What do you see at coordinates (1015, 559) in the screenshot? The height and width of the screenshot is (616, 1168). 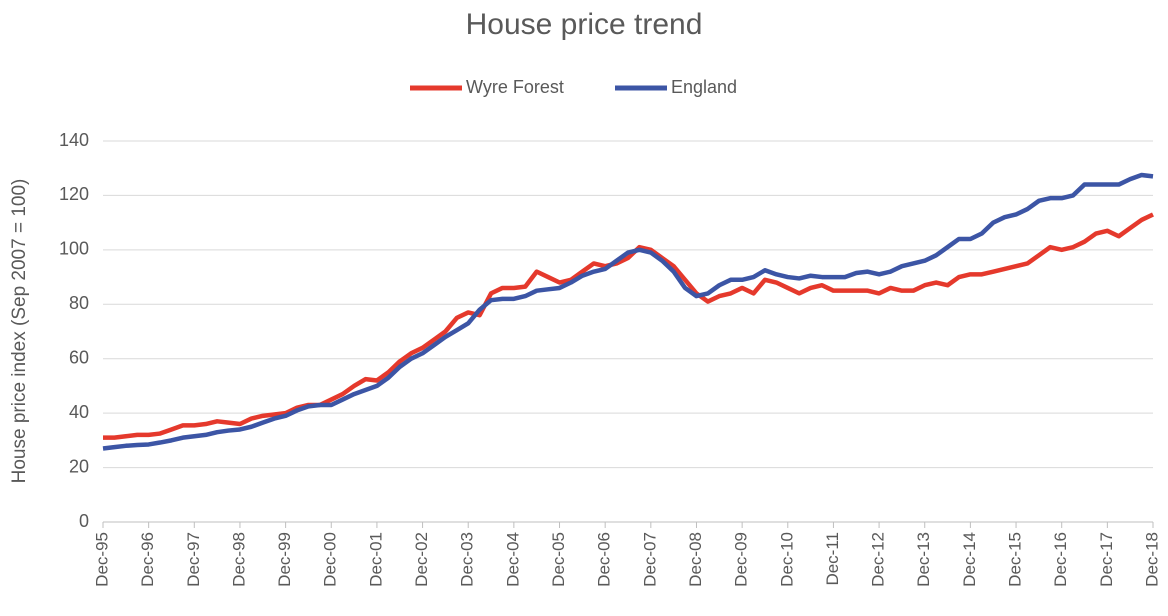 I see `x-tick-label: Dec-15` at bounding box center [1015, 559].